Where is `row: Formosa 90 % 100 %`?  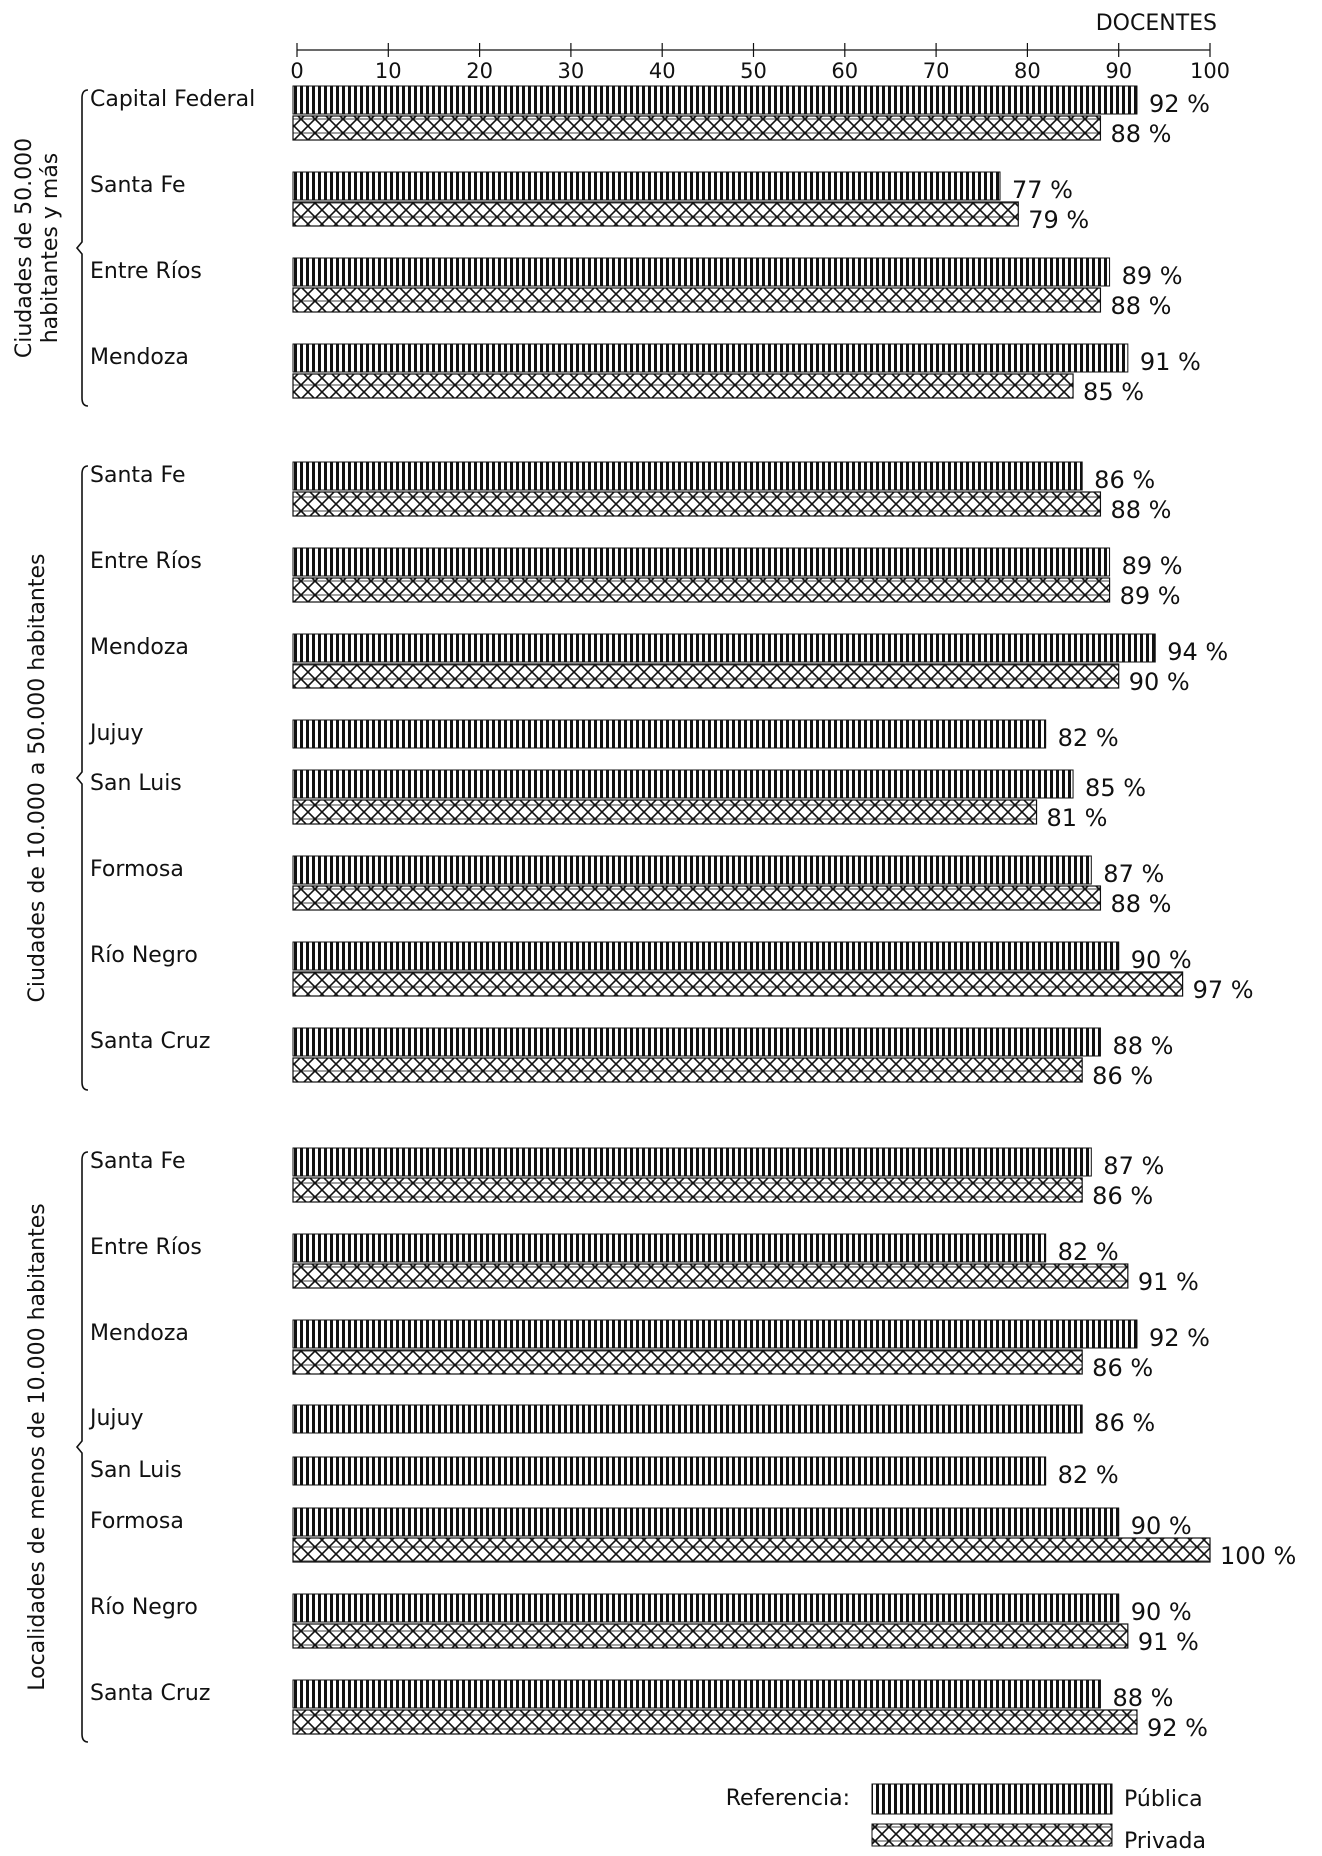
row: Formosa 90 % 100 % is located at coordinates (693, 1538).